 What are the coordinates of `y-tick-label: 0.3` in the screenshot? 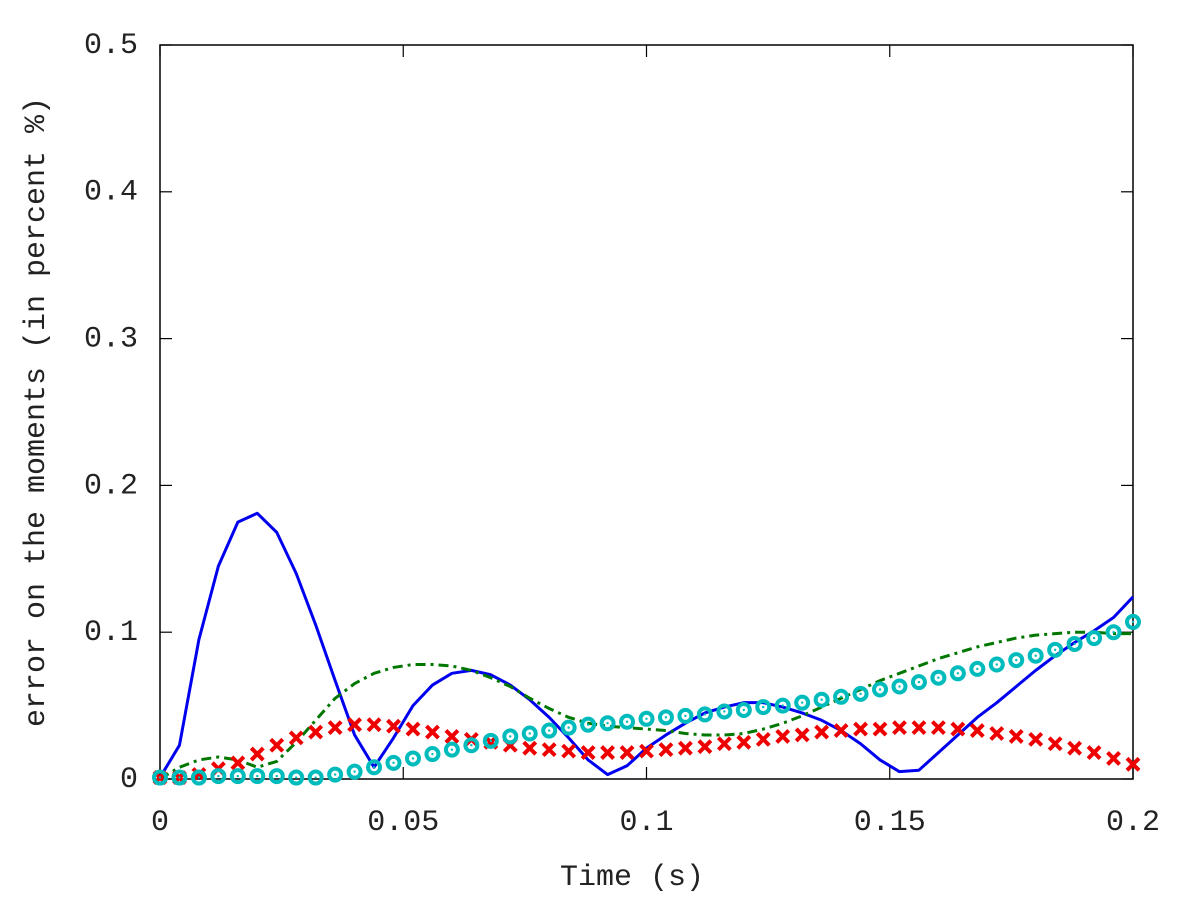 It's located at (111, 340).